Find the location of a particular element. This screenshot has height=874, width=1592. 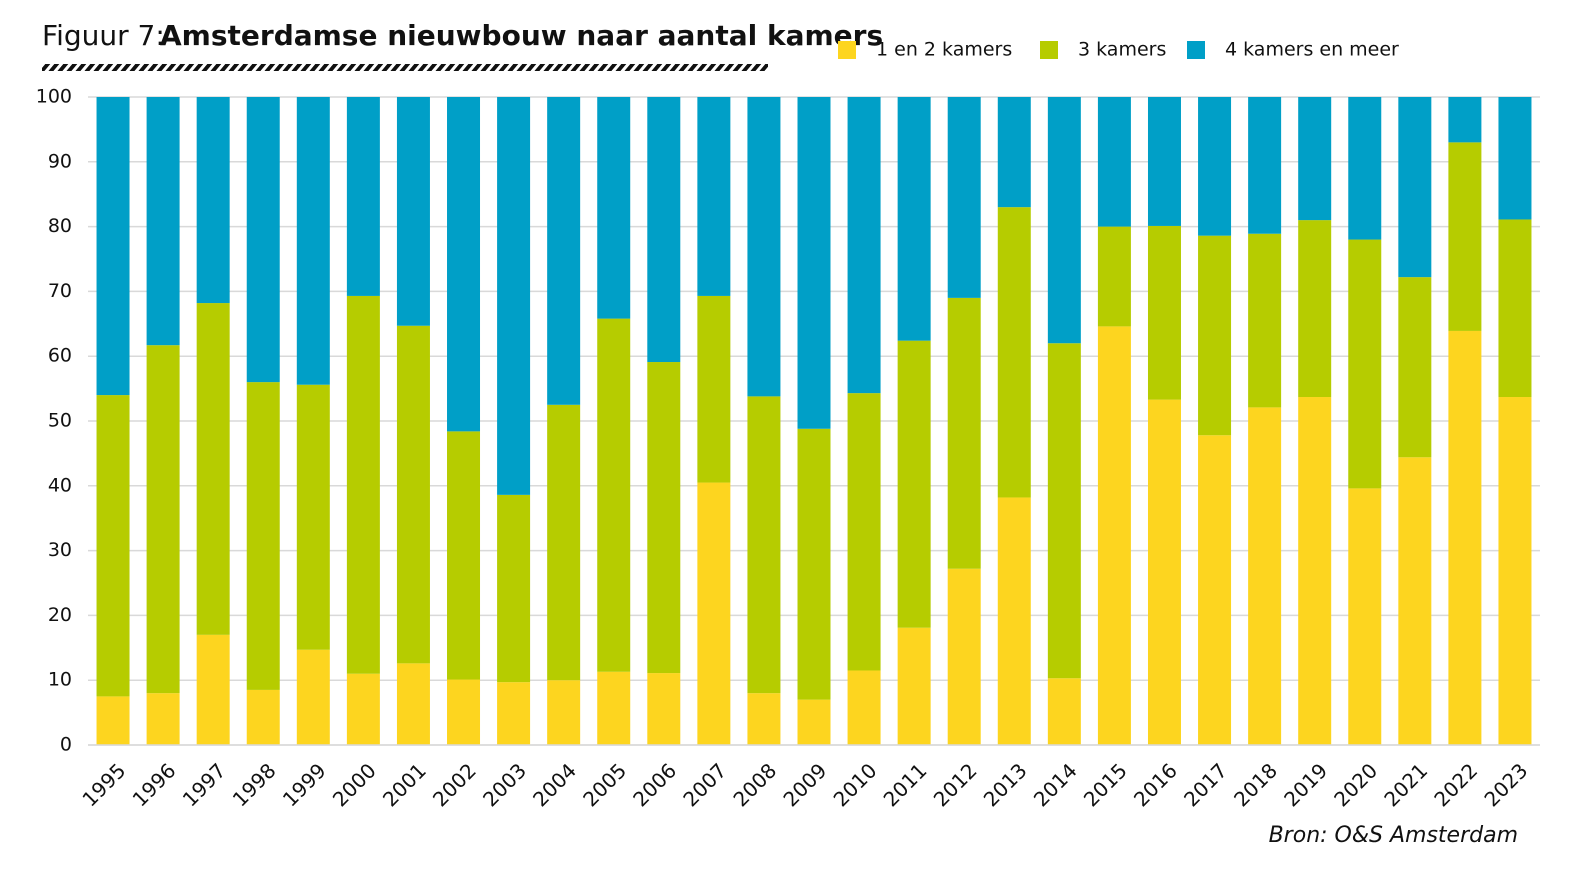

x-tick-label: 2009 is located at coordinates (804, 784).